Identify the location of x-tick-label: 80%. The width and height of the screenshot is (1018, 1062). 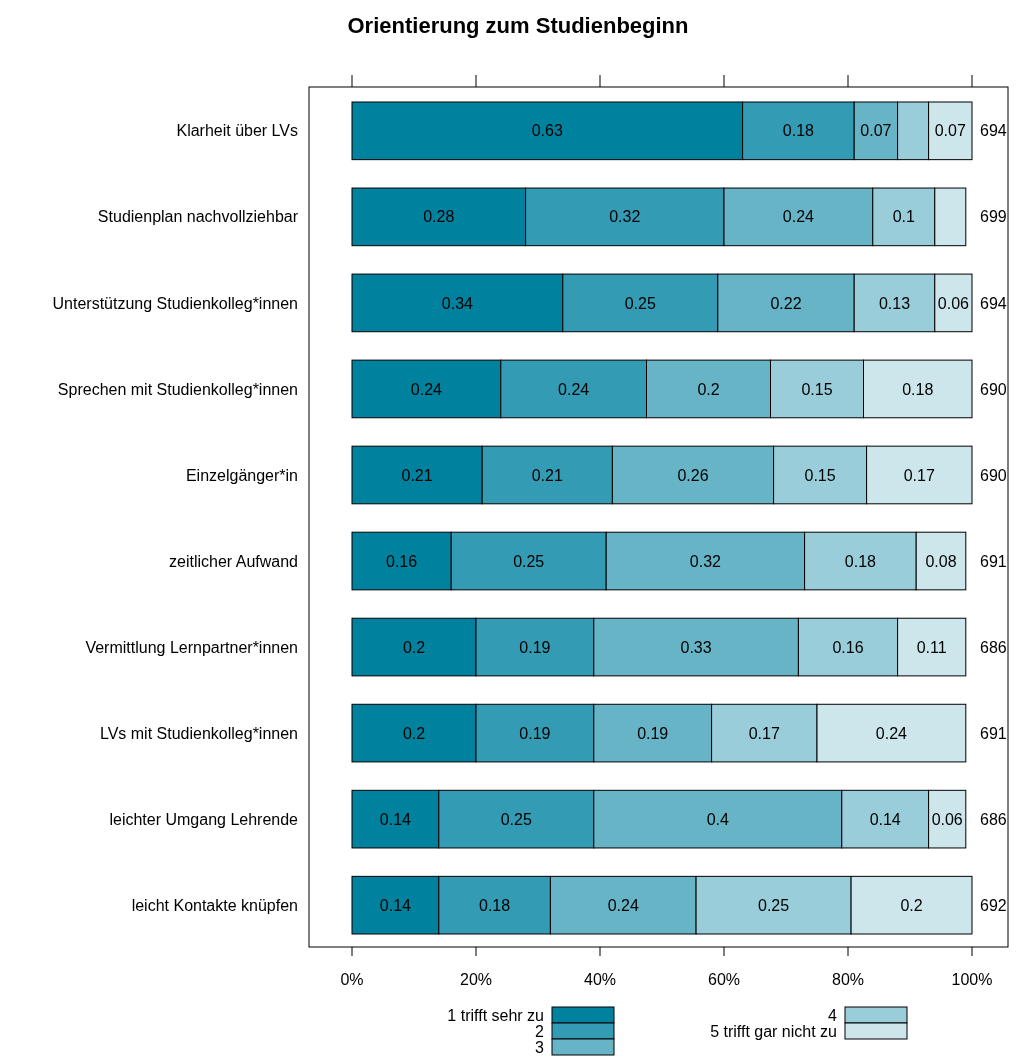
(848, 979).